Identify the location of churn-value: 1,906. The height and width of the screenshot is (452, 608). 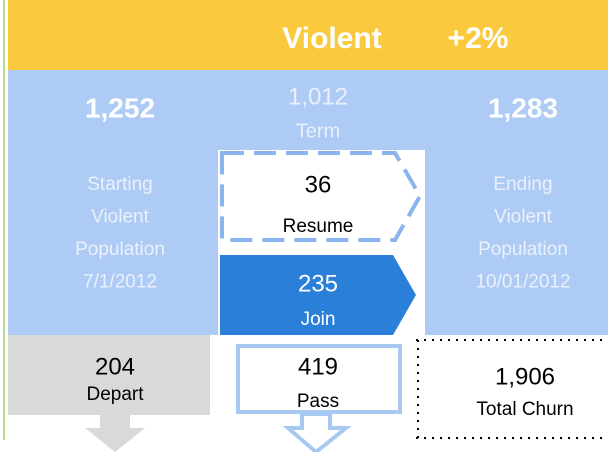
(525, 376).